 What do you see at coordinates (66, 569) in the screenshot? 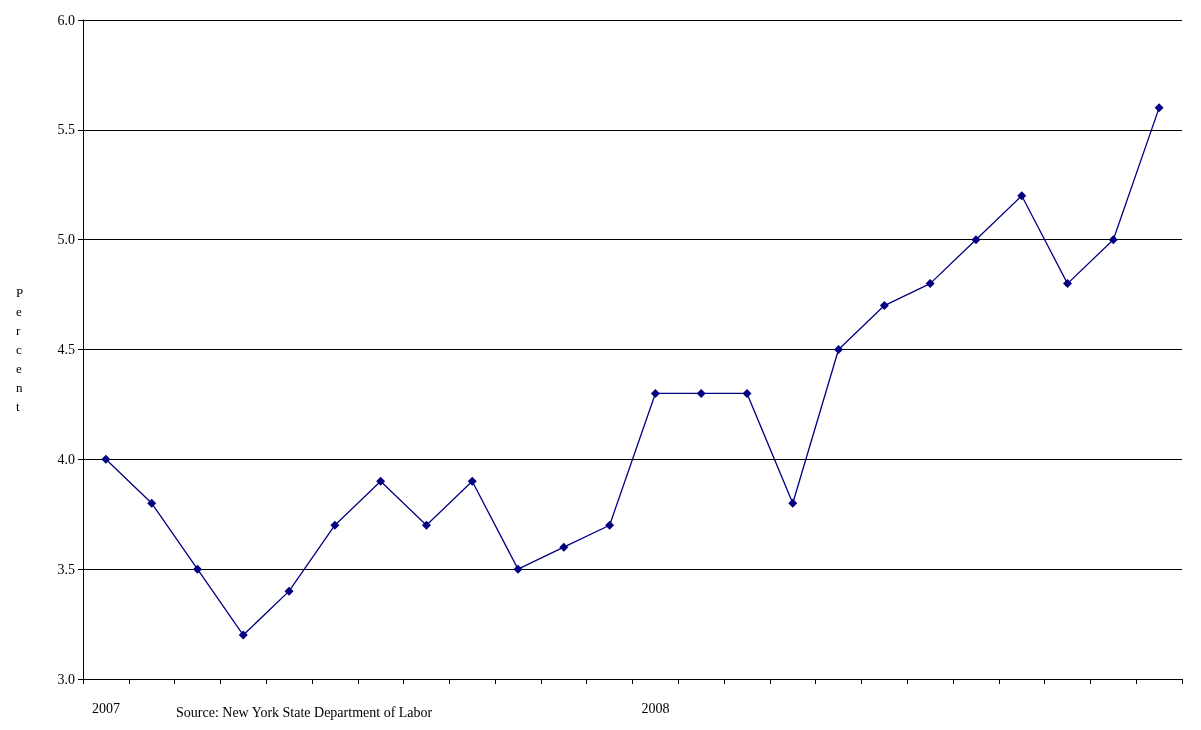
I see `y-tick-label: 3.5` at bounding box center [66, 569].